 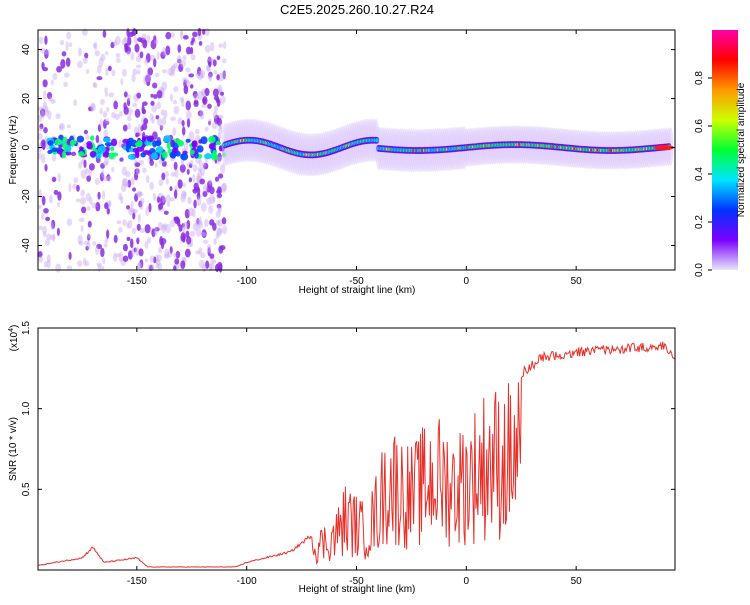 I want to click on spectrogram-peak, so click(x=664, y=148).